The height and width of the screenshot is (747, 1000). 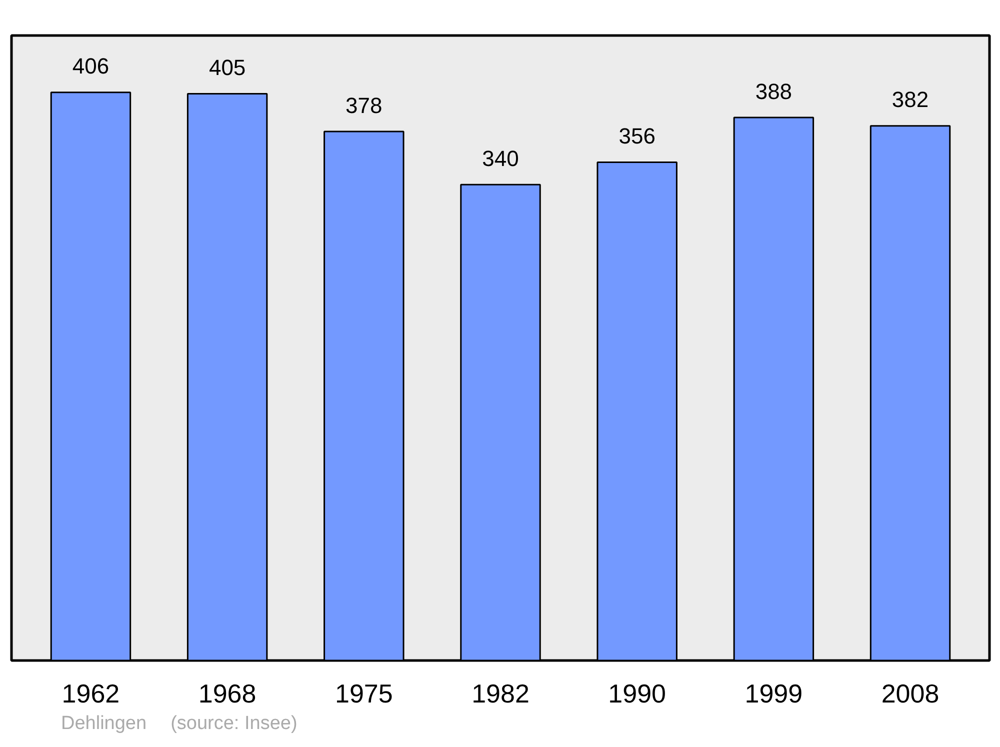 What do you see at coordinates (910, 693) in the screenshot?
I see `x-tick-label: 2008` at bounding box center [910, 693].